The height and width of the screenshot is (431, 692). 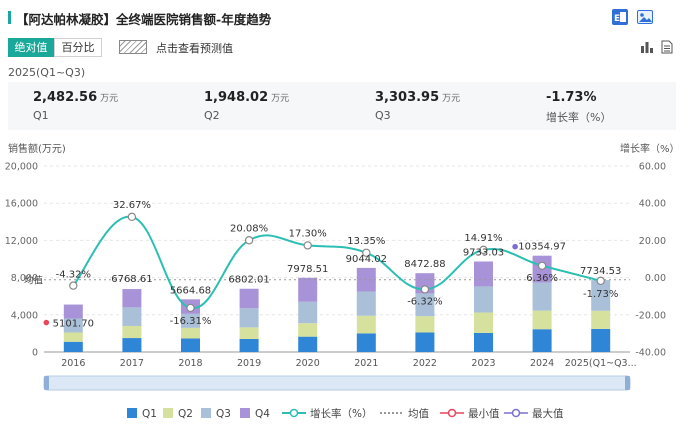 I want to click on legend-item-q2: Q2, so click(x=178, y=414).